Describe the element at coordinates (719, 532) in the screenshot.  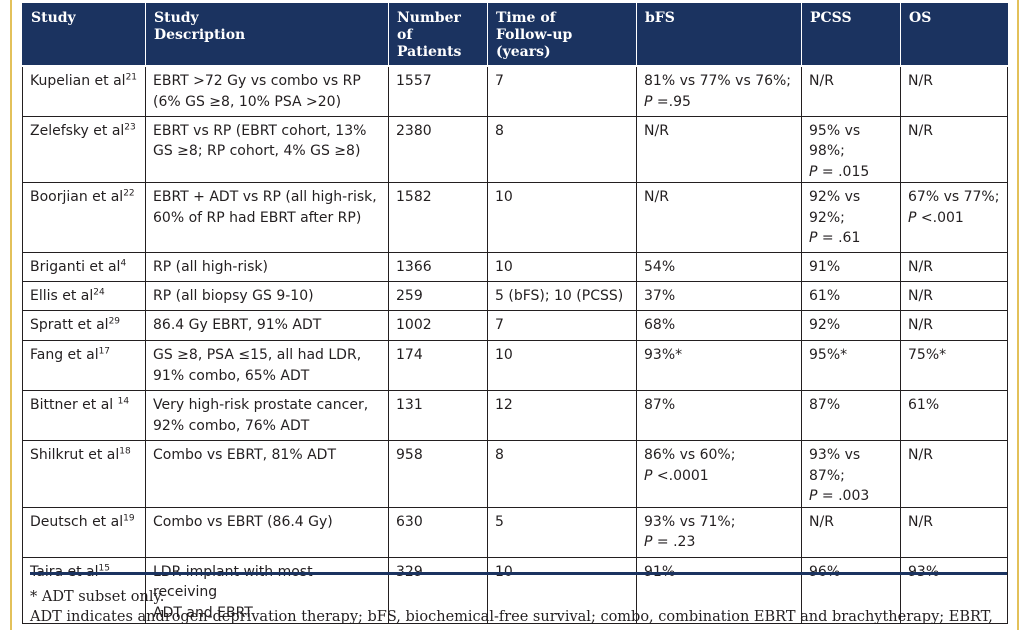
I see `bfs-cell: 93% vs 71%; P = .23` at that location.